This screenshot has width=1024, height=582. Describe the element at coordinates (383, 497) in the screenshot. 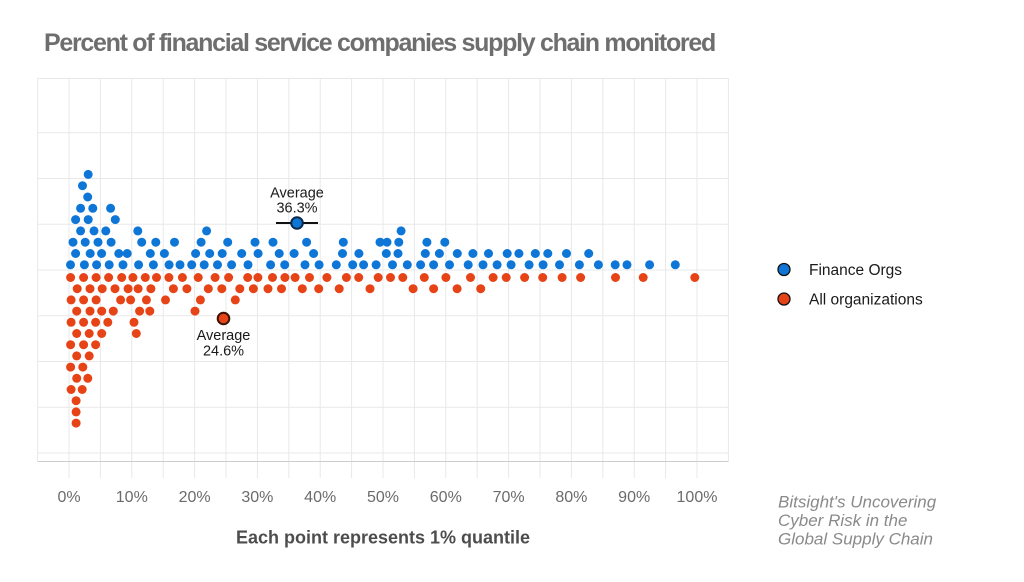

I see `svg-text: 50%` at that location.